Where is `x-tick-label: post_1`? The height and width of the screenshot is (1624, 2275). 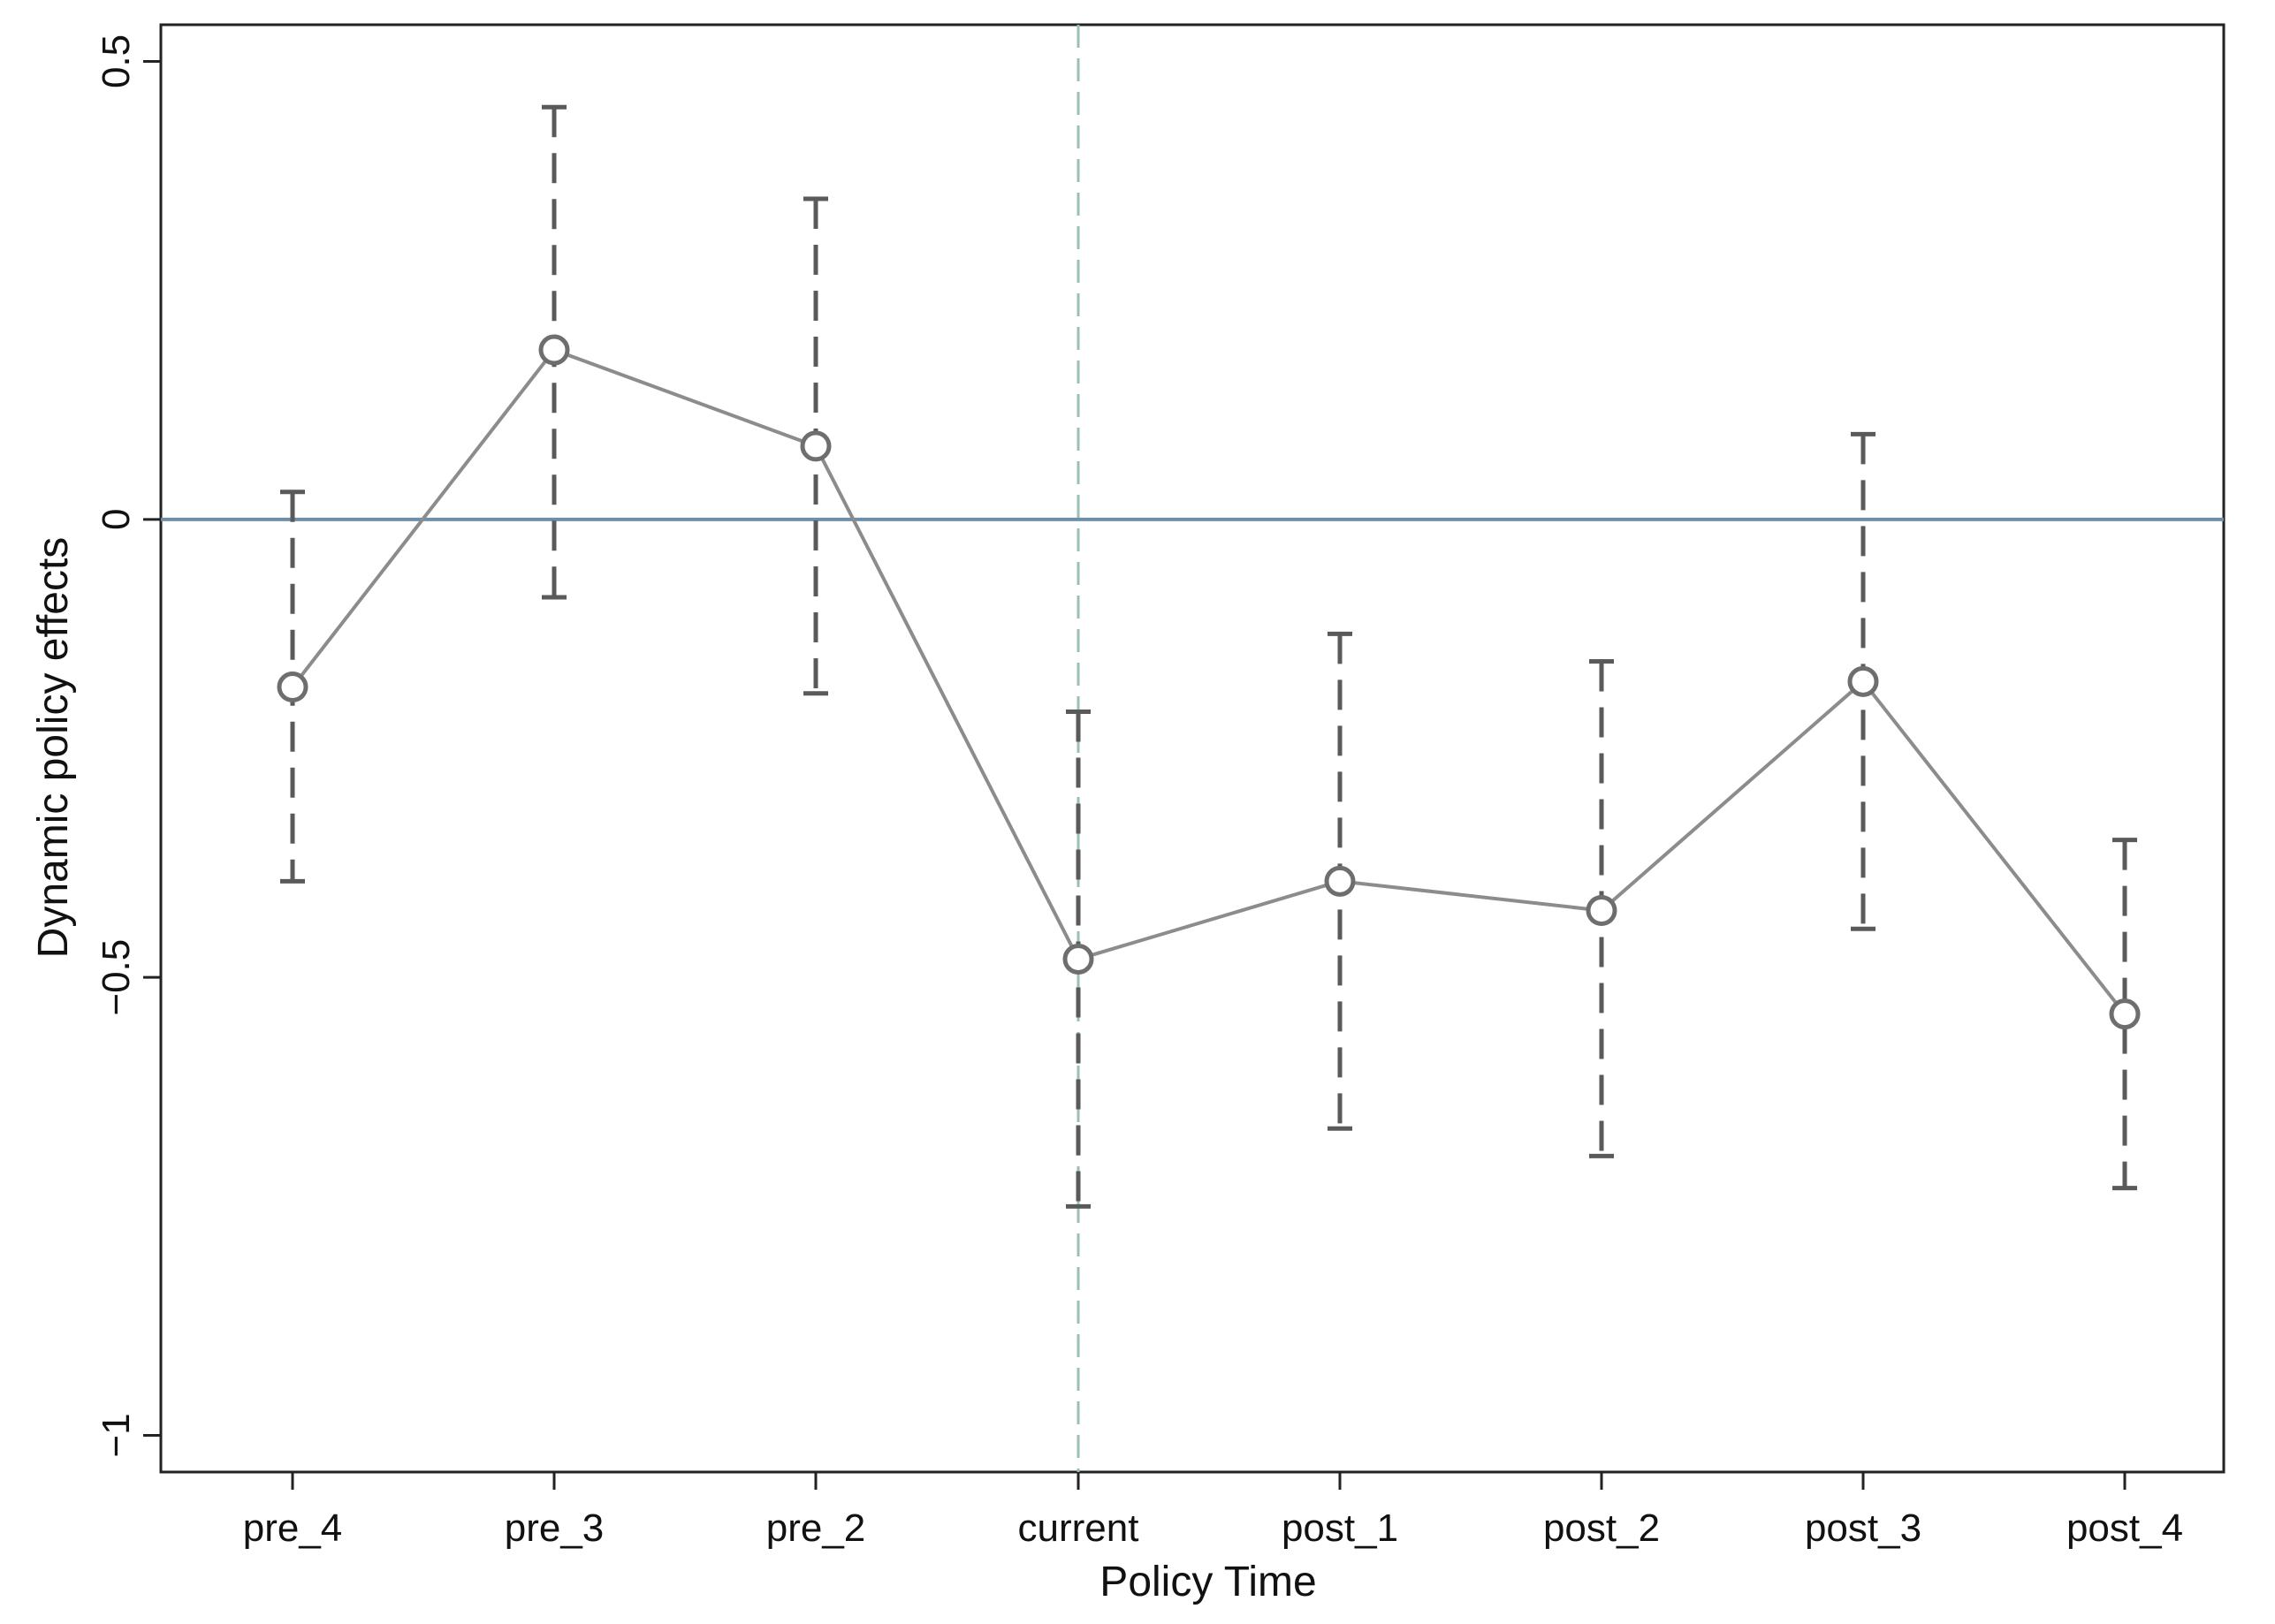
x-tick-label: post_1 is located at coordinates (1340, 1528).